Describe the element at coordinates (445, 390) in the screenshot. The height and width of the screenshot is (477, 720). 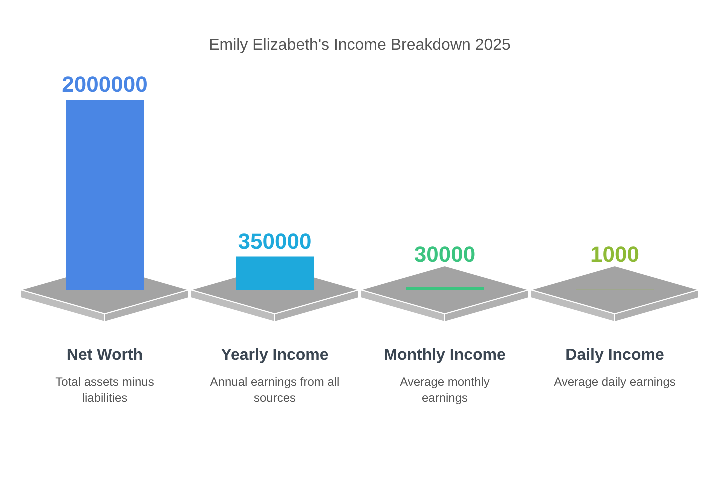
I see `text: Average monthly earnings` at that location.